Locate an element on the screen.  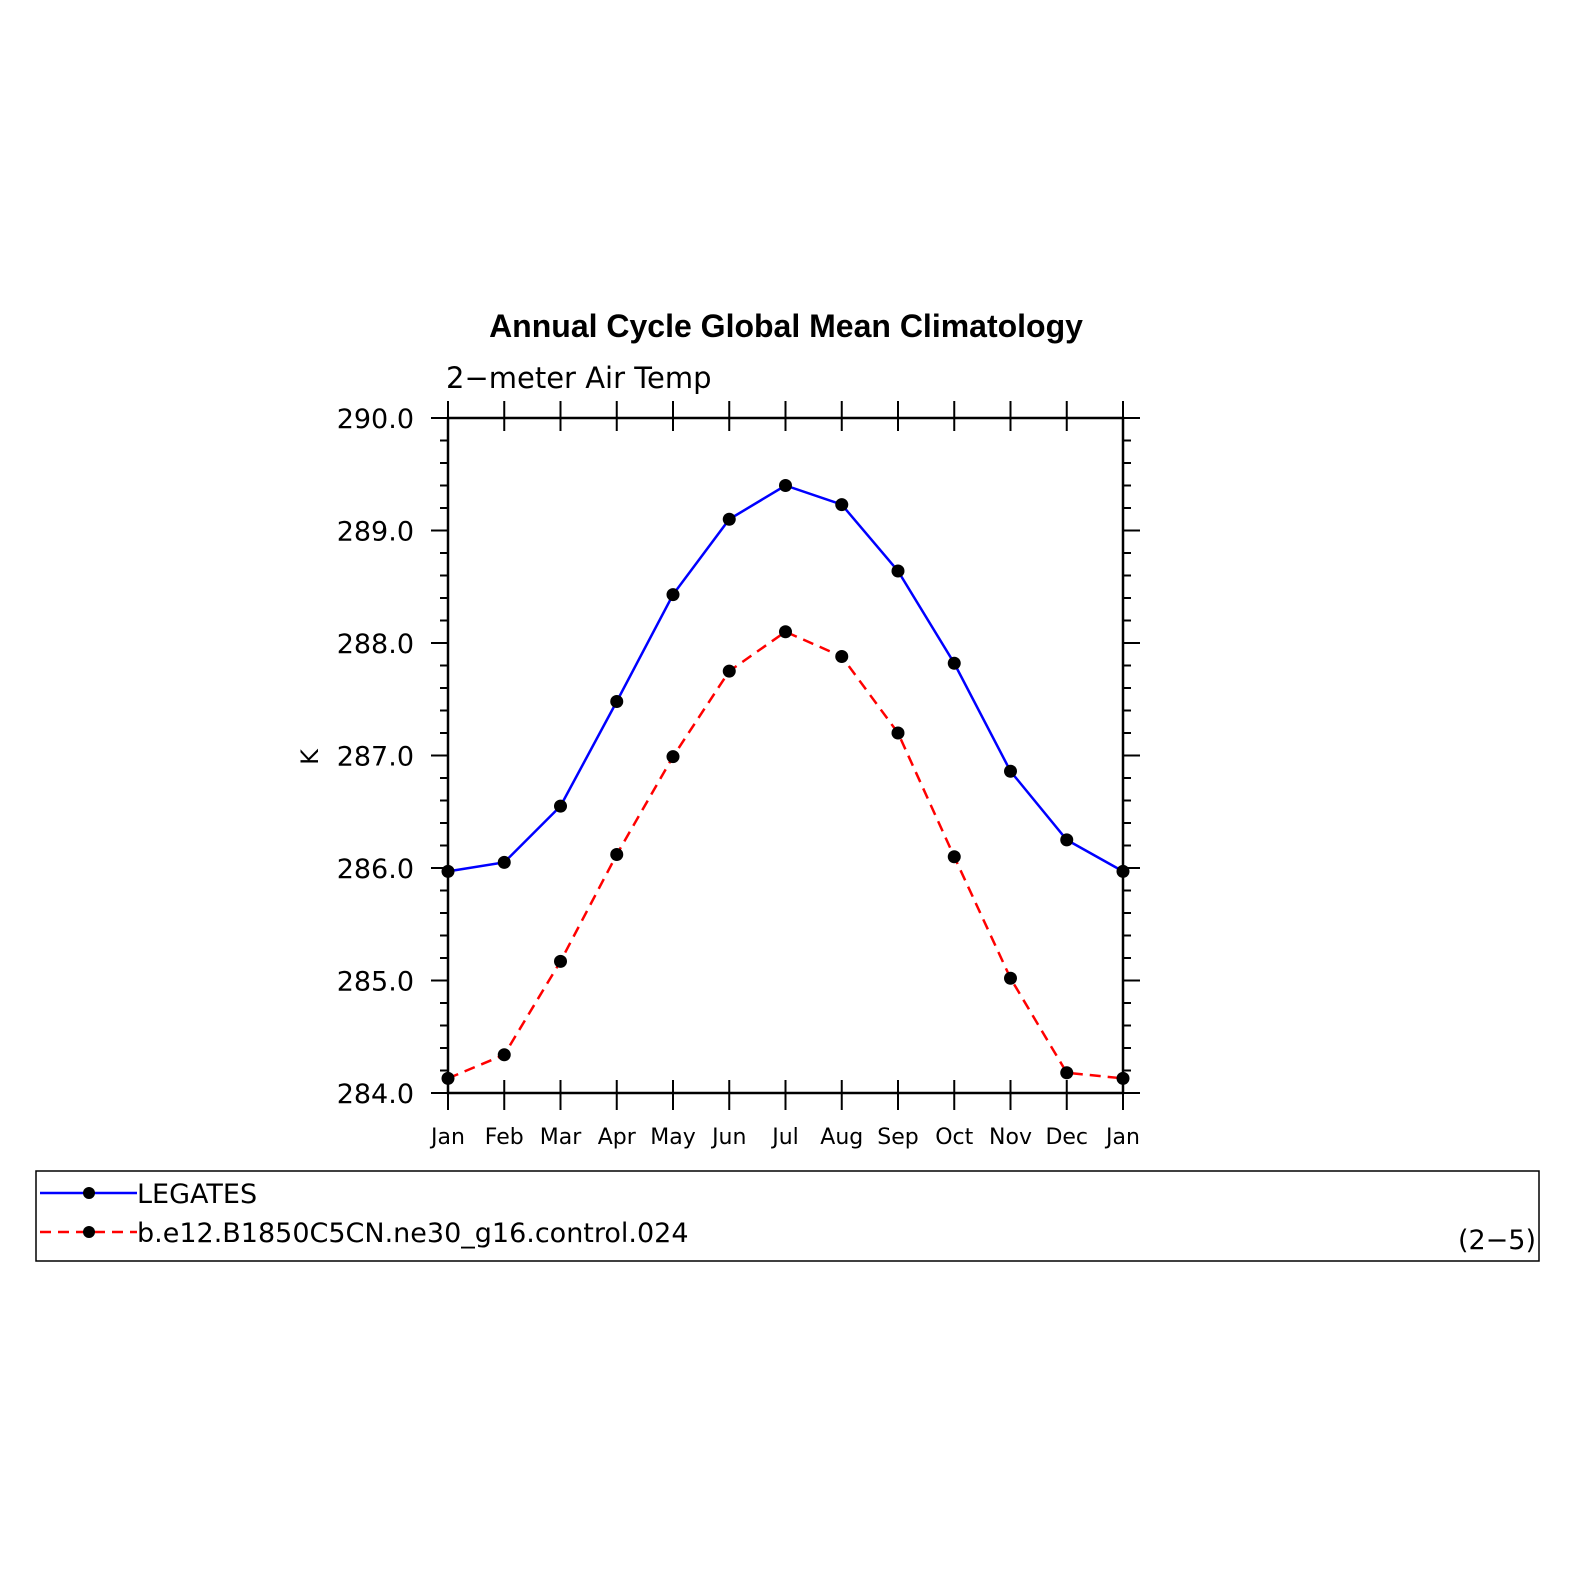
x-tick-label: Oct is located at coordinates (954, 1137).